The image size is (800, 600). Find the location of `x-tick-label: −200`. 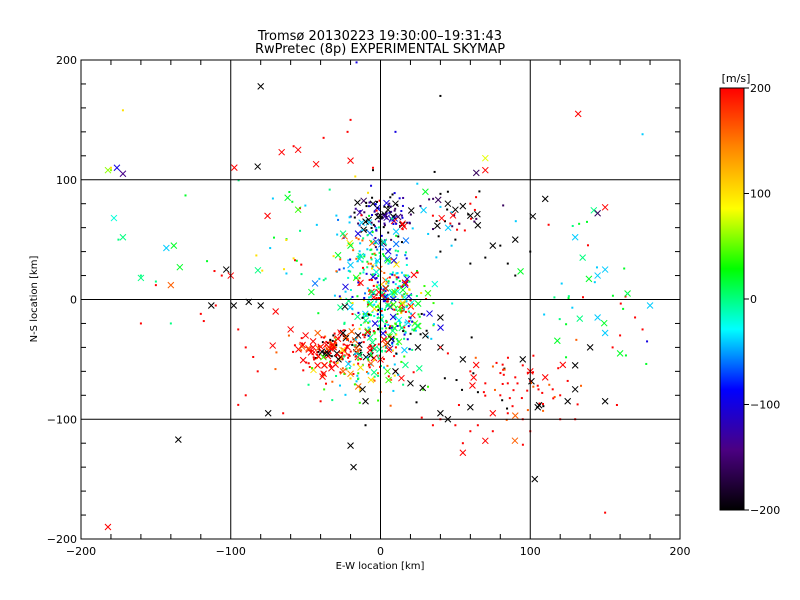

x-tick-label: −200 is located at coordinates (81, 551).